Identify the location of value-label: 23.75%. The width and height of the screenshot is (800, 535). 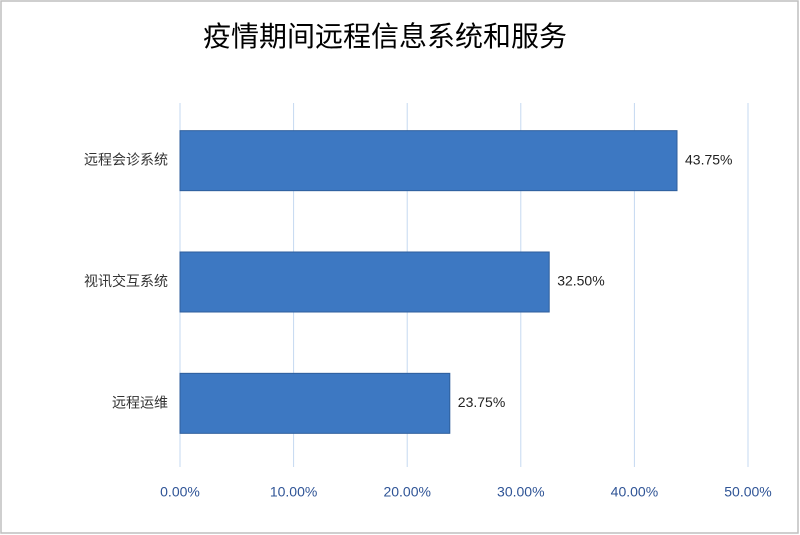
(481, 402).